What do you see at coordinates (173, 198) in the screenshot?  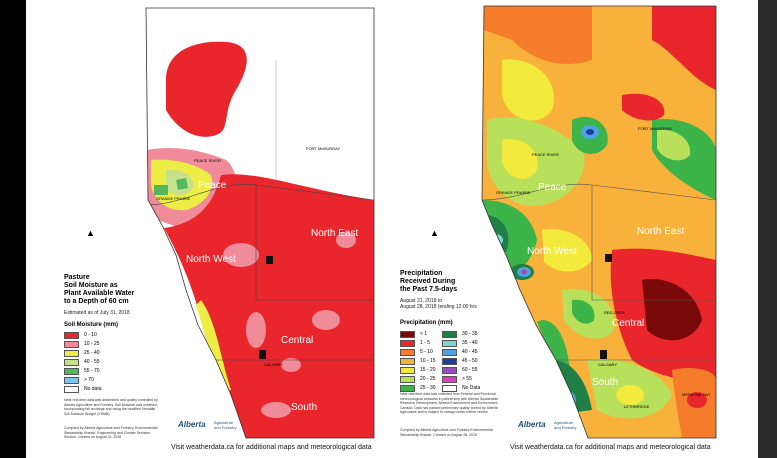 I see `town-label-grande-prairie: GRANDE PRAIRIE` at bounding box center [173, 198].